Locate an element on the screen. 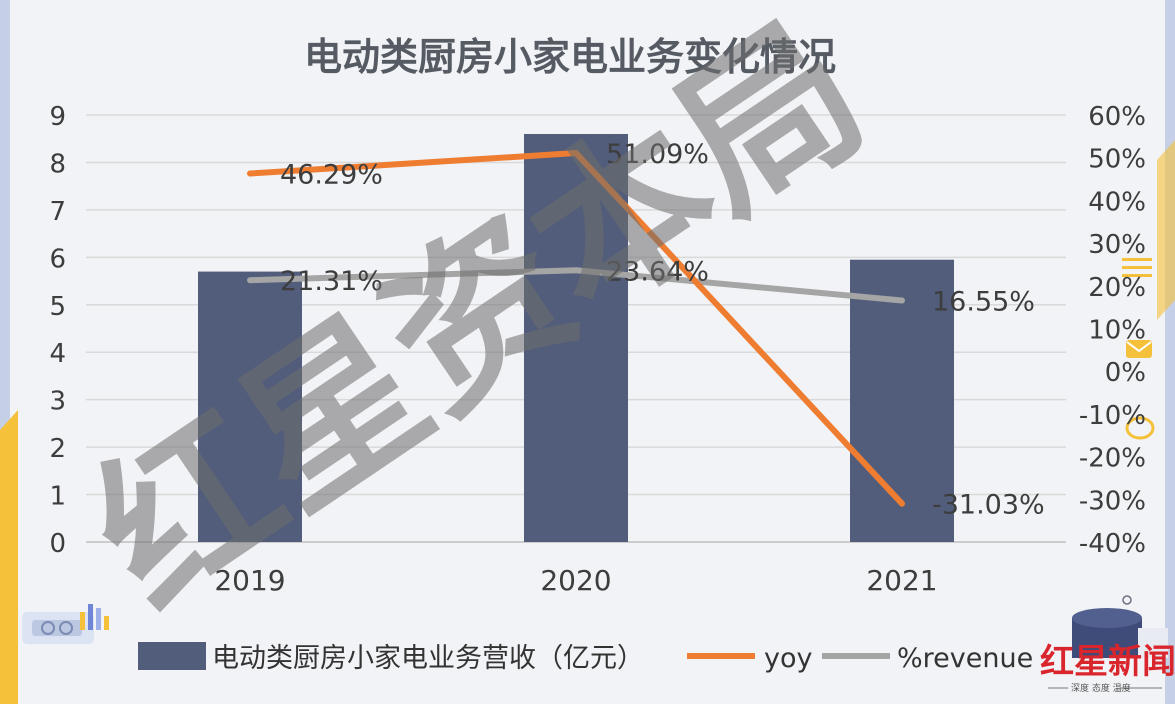  illustration-icon is located at coordinates (65, 624).